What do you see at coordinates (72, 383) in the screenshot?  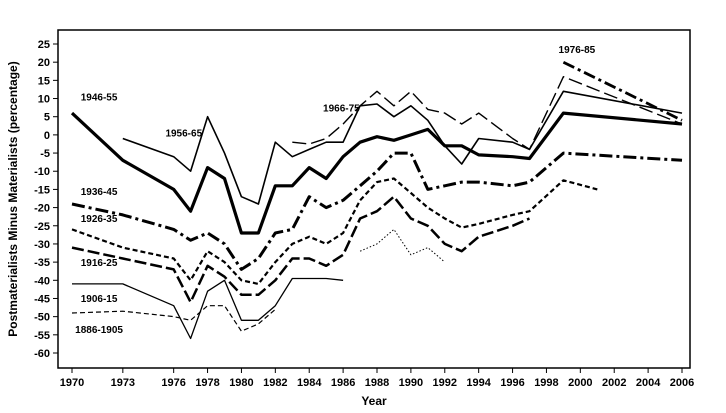 I see `x-tick-label: 1970` at bounding box center [72, 383].